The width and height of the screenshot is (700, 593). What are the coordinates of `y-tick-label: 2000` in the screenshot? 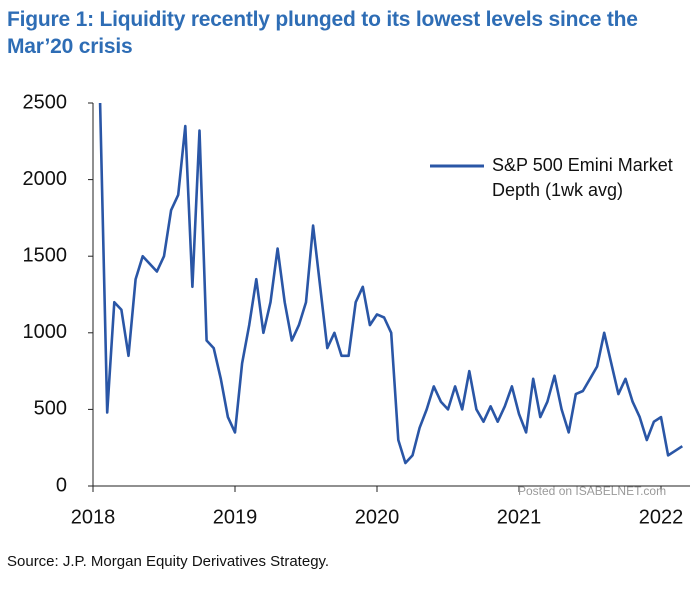 It's located at (45, 179).